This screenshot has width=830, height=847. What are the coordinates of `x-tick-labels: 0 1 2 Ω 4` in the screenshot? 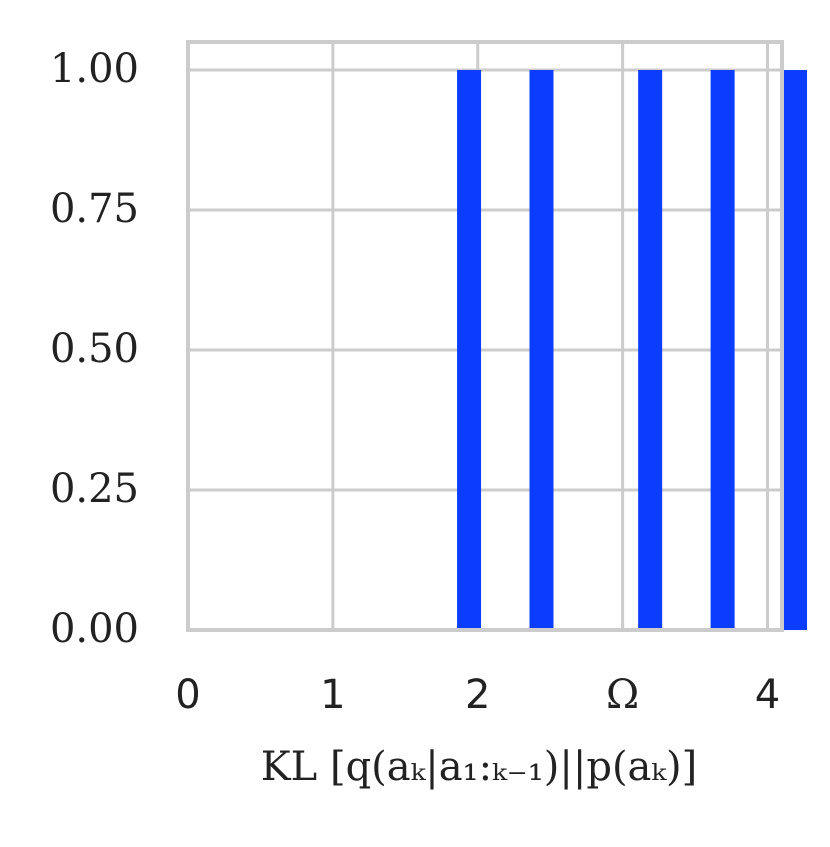 It's located at (477, 695).